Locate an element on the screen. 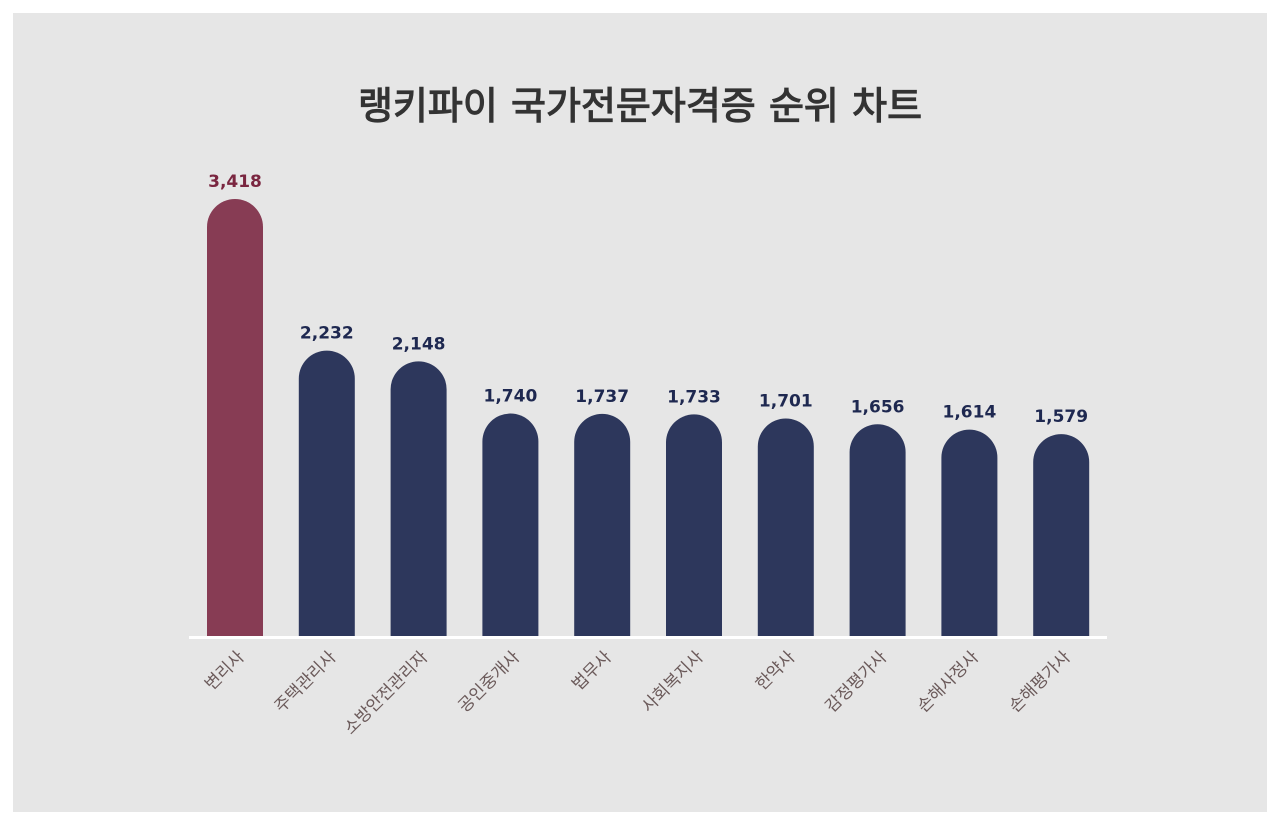 Image resolution: width=1280 pixels, height=825 pixels. value-label-9: 1,579 is located at coordinates (1061, 417).